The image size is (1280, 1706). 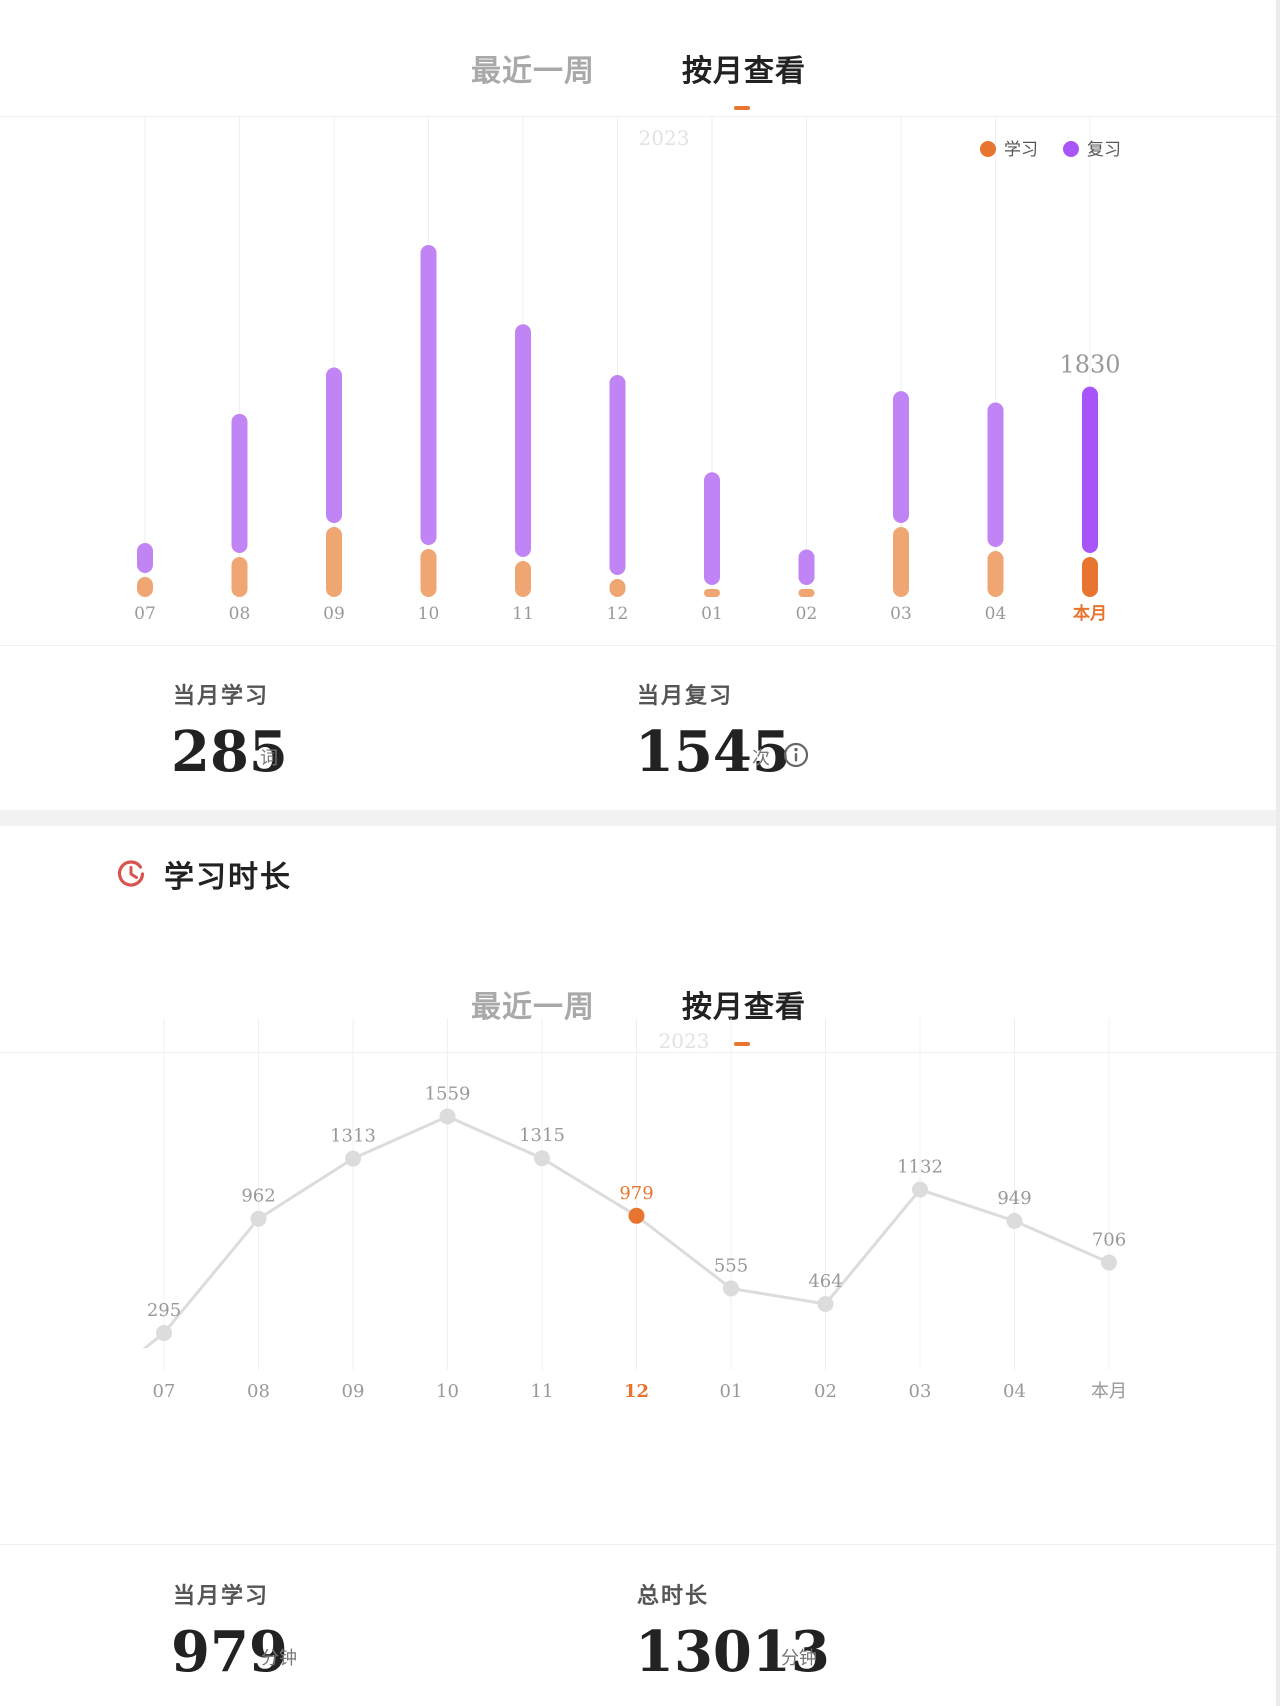 What do you see at coordinates (731, 1265) in the screenshot?
I see `data-label: 555` at bounding box center [731, 1265].